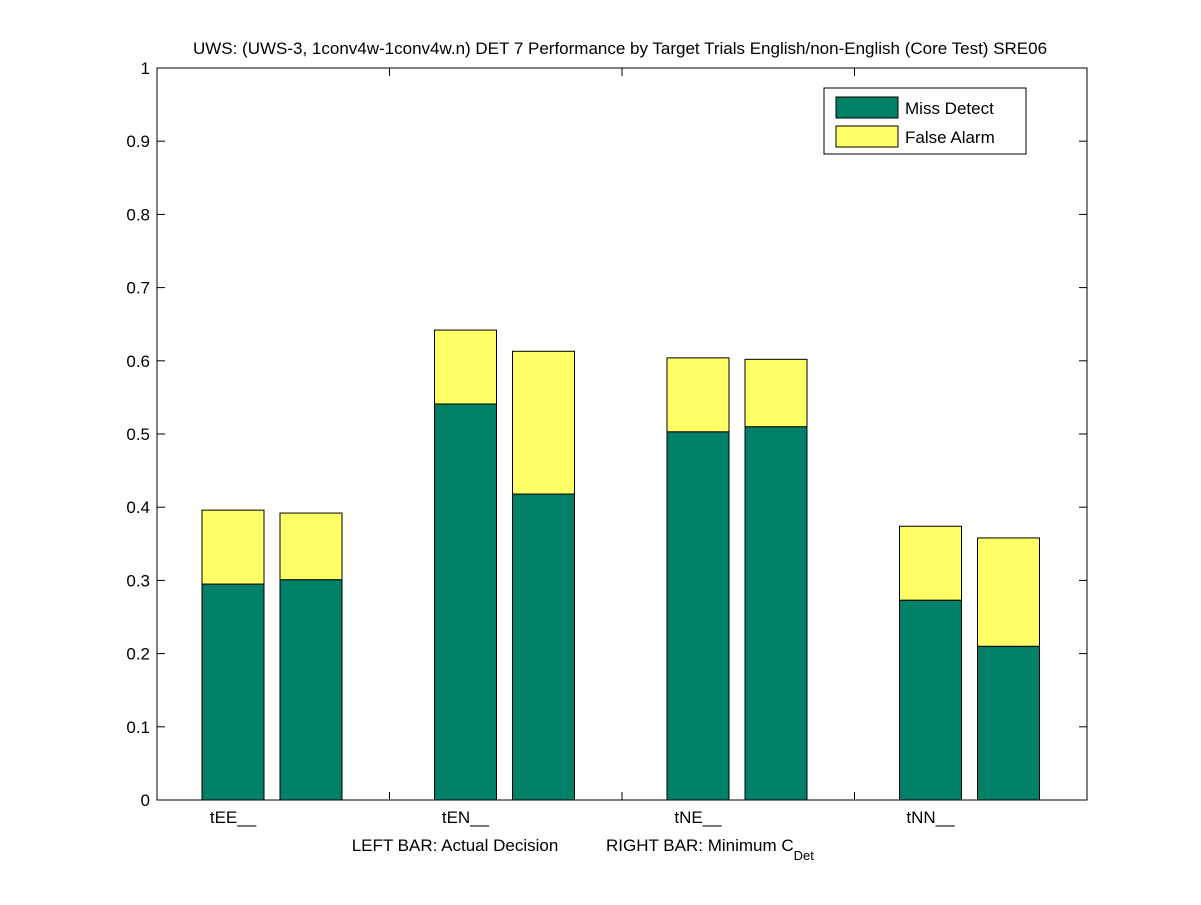  I want to click on legend-swatch-miss-detect, so click(867, 107).